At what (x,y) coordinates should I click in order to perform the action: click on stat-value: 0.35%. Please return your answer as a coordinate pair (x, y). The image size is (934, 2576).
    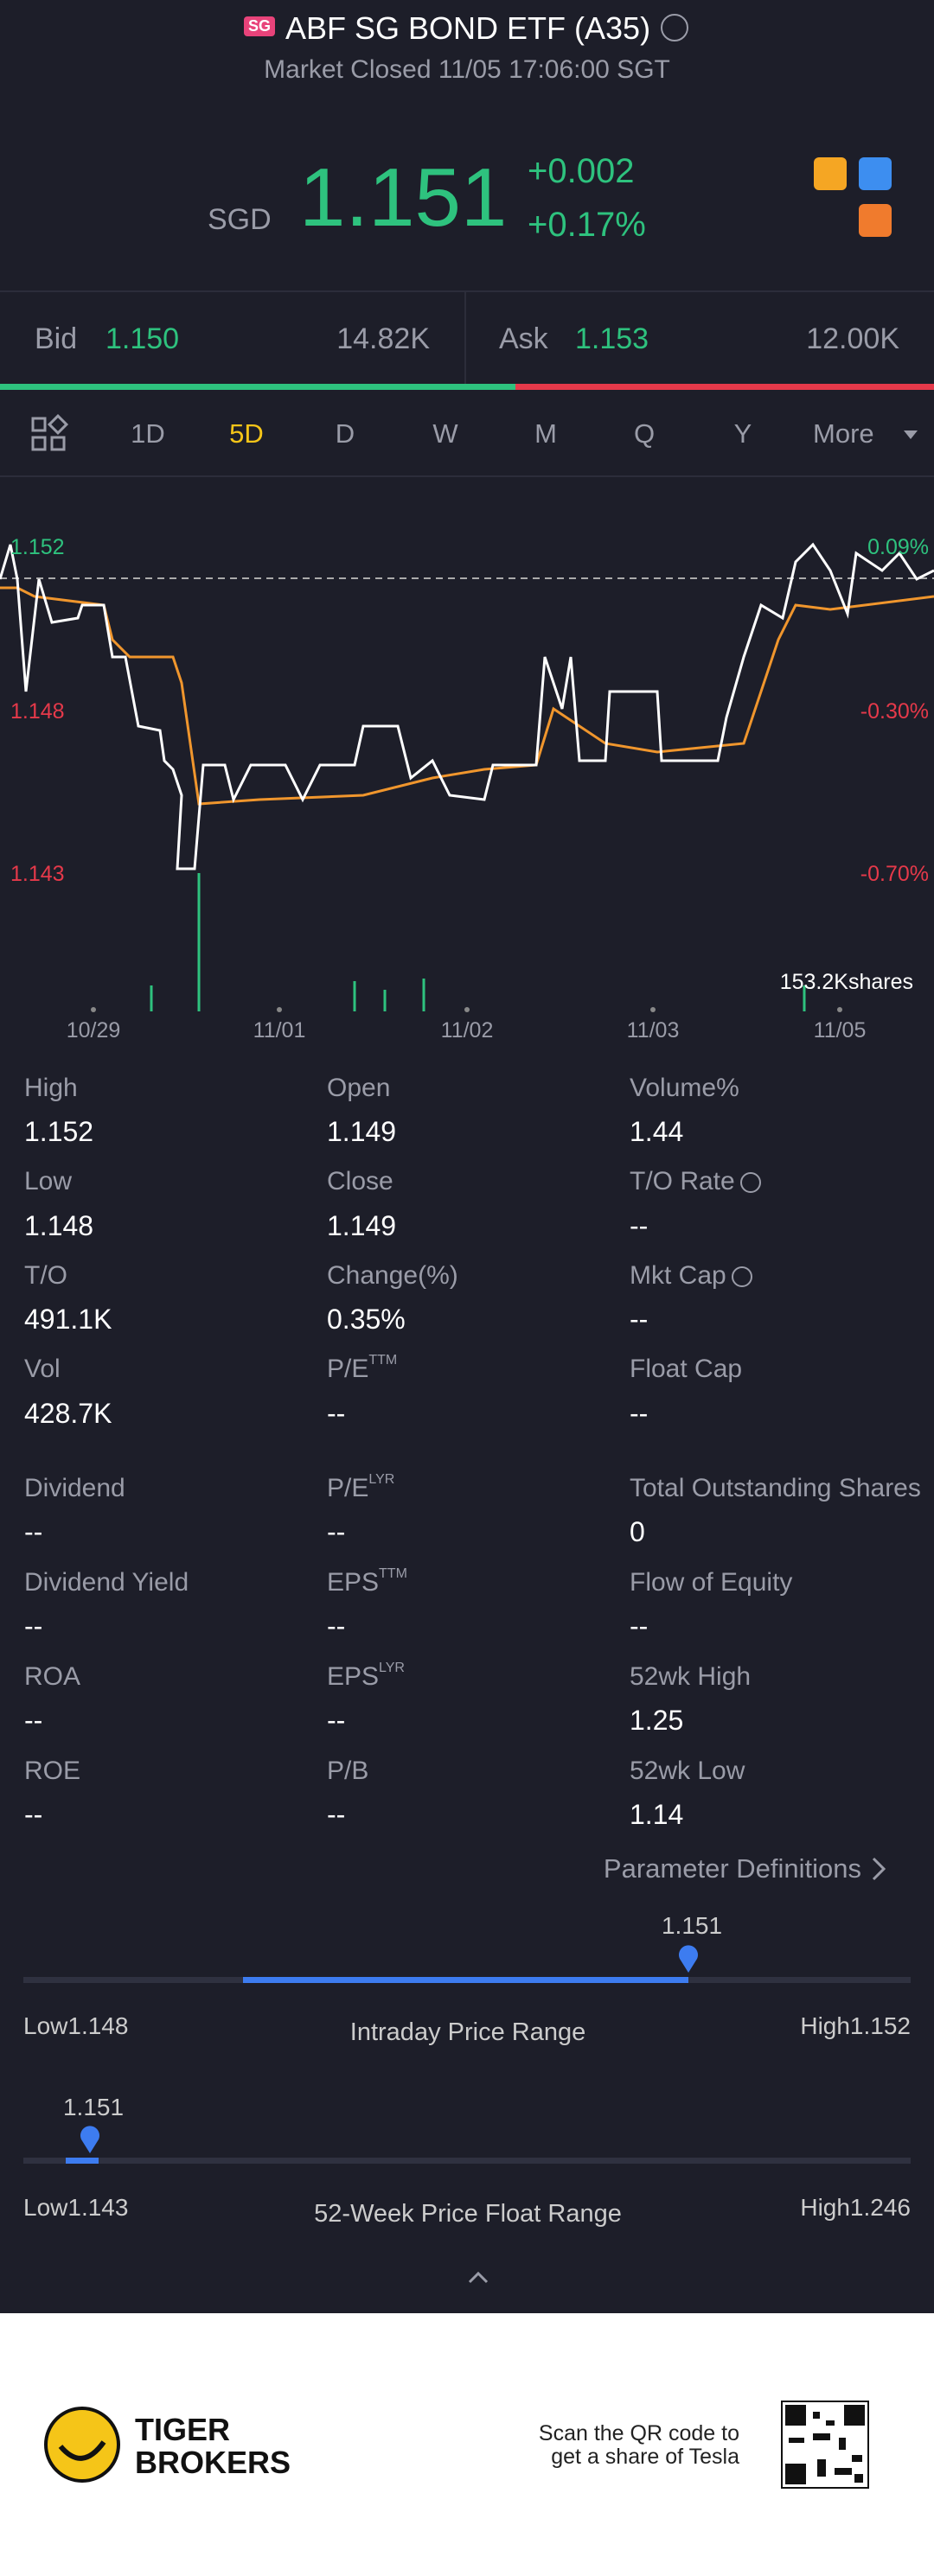
    Looking at the image, I should click on (366, 1319).